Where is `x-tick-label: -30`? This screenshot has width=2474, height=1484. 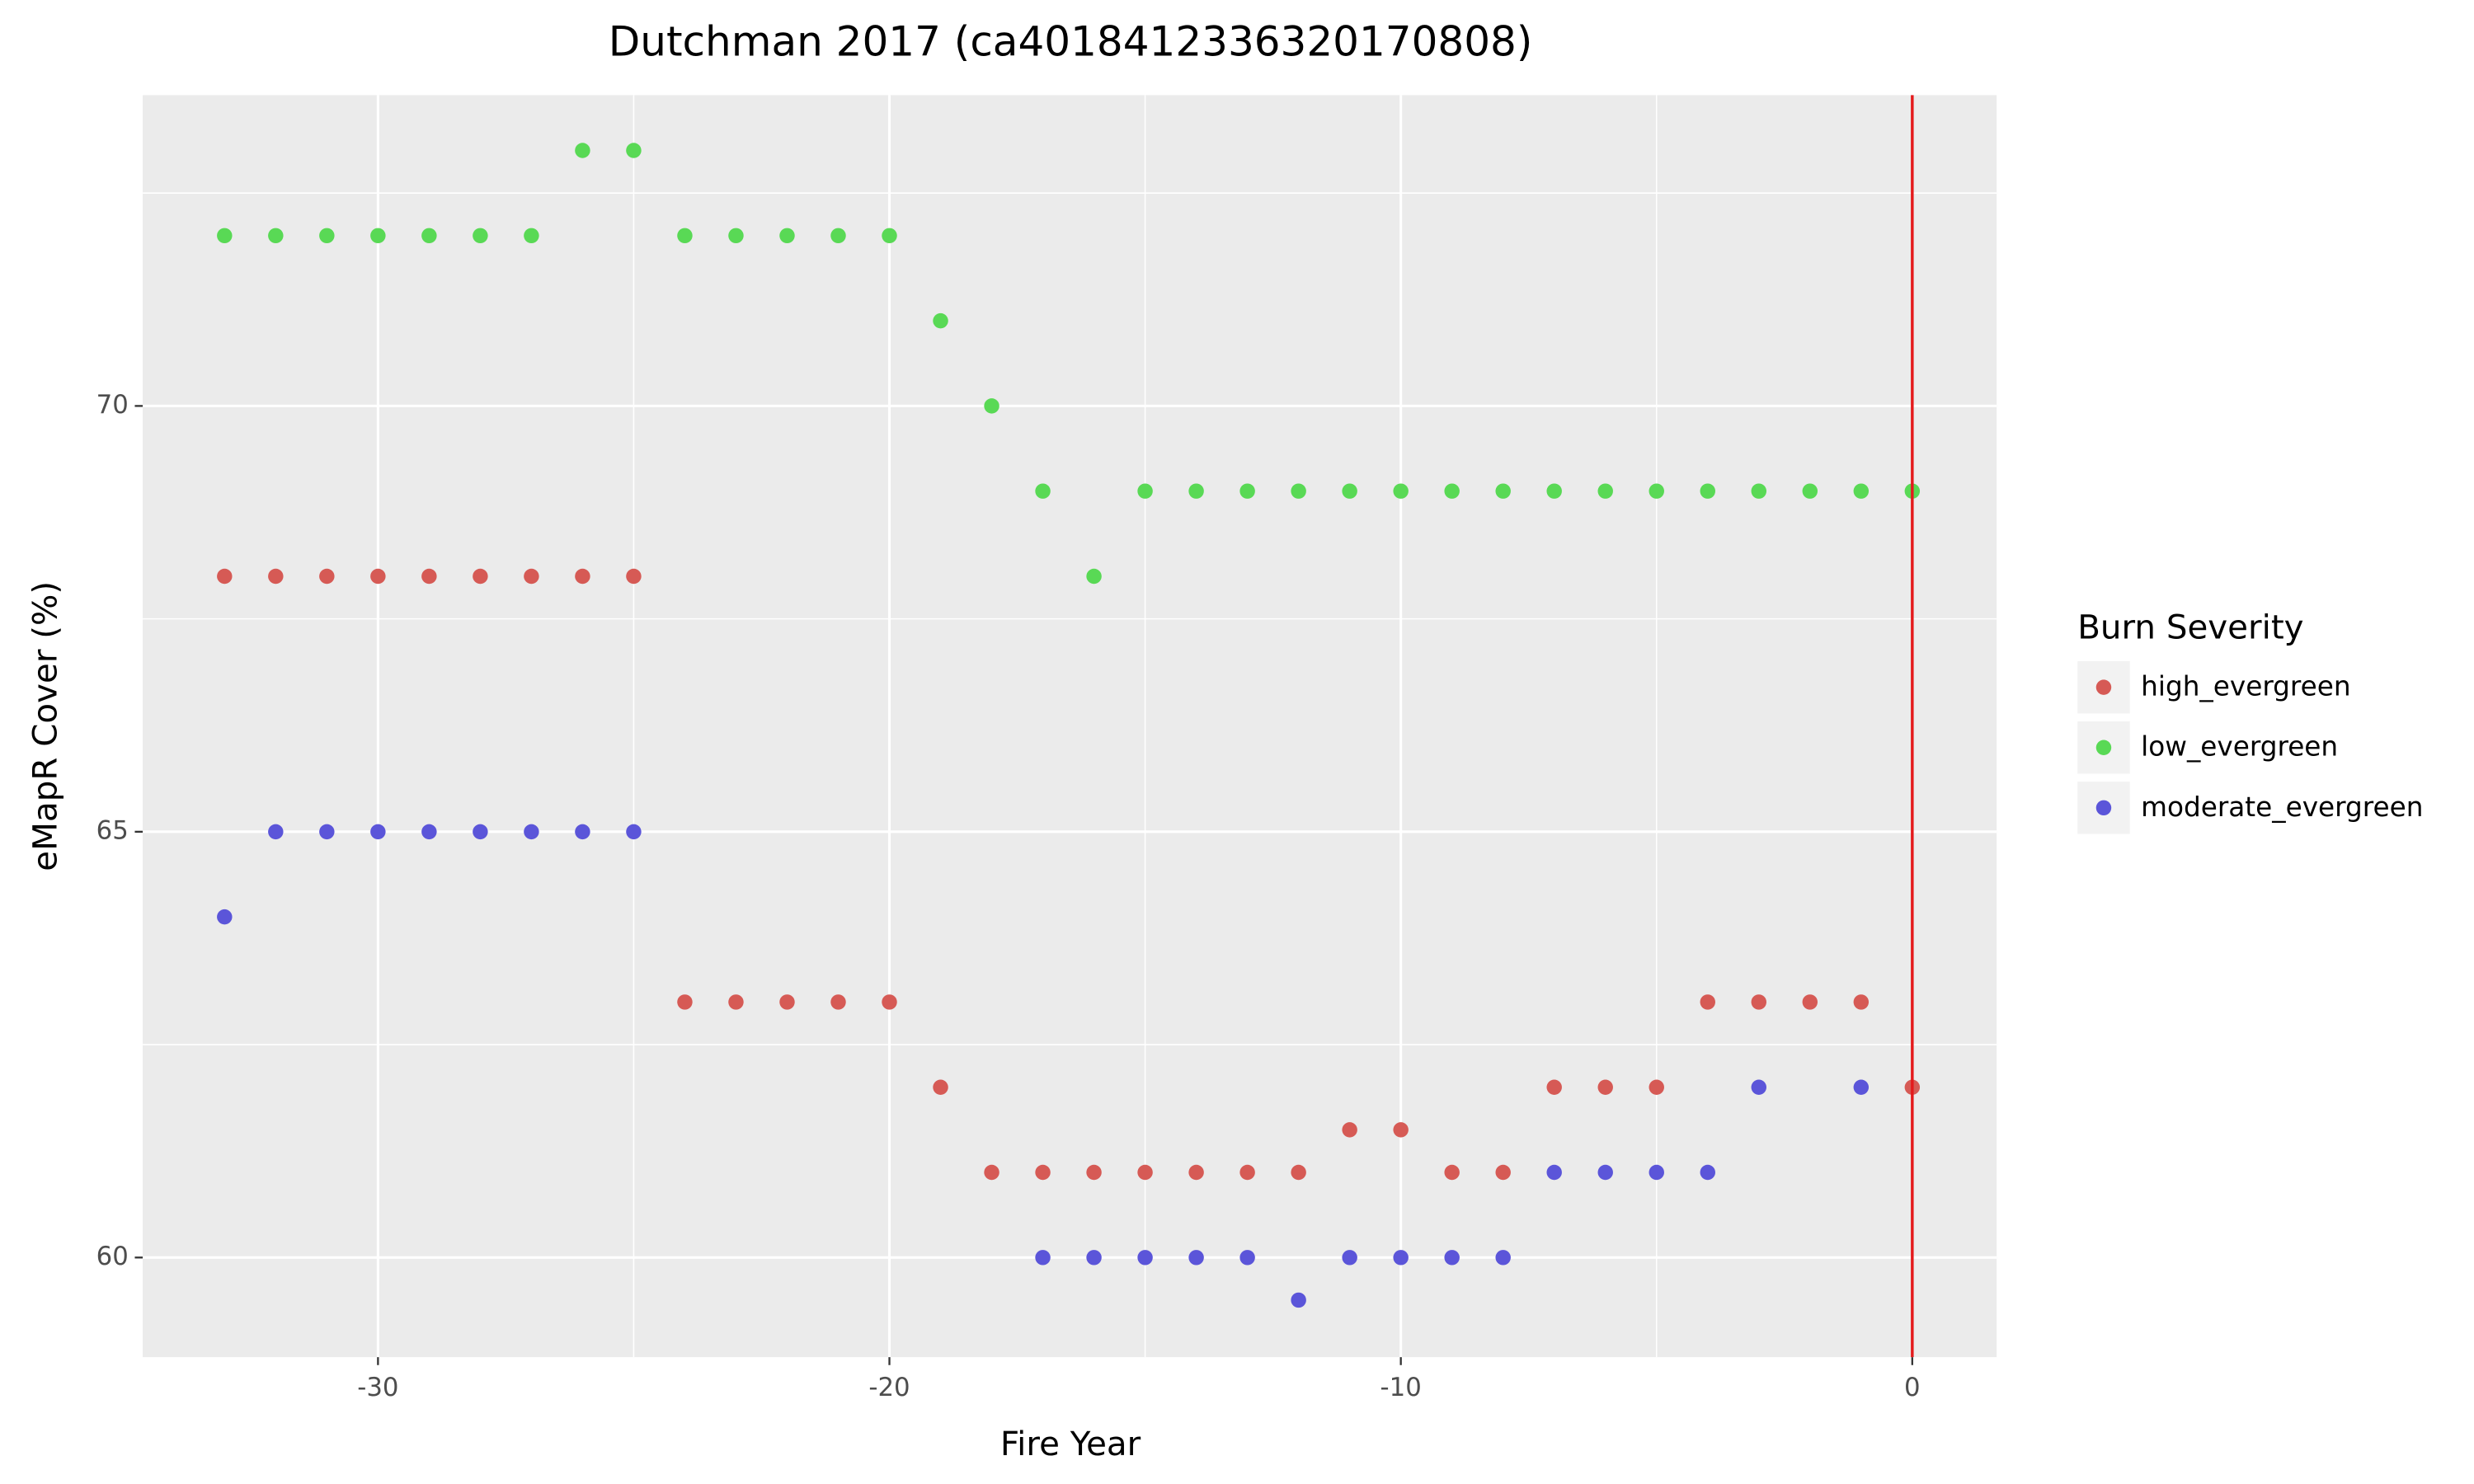 x-tick-label: -30 is located at coordinates (377, 1387).